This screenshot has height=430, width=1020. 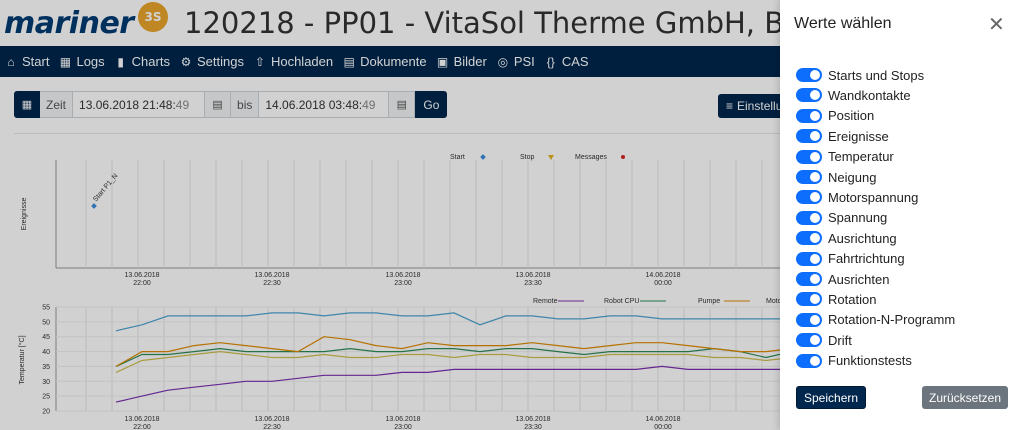 What do you see at coordinates (854, 361) in the screenshot?
I see `option-funktionstests: Funktionstests` at bounding box center [854, 361].